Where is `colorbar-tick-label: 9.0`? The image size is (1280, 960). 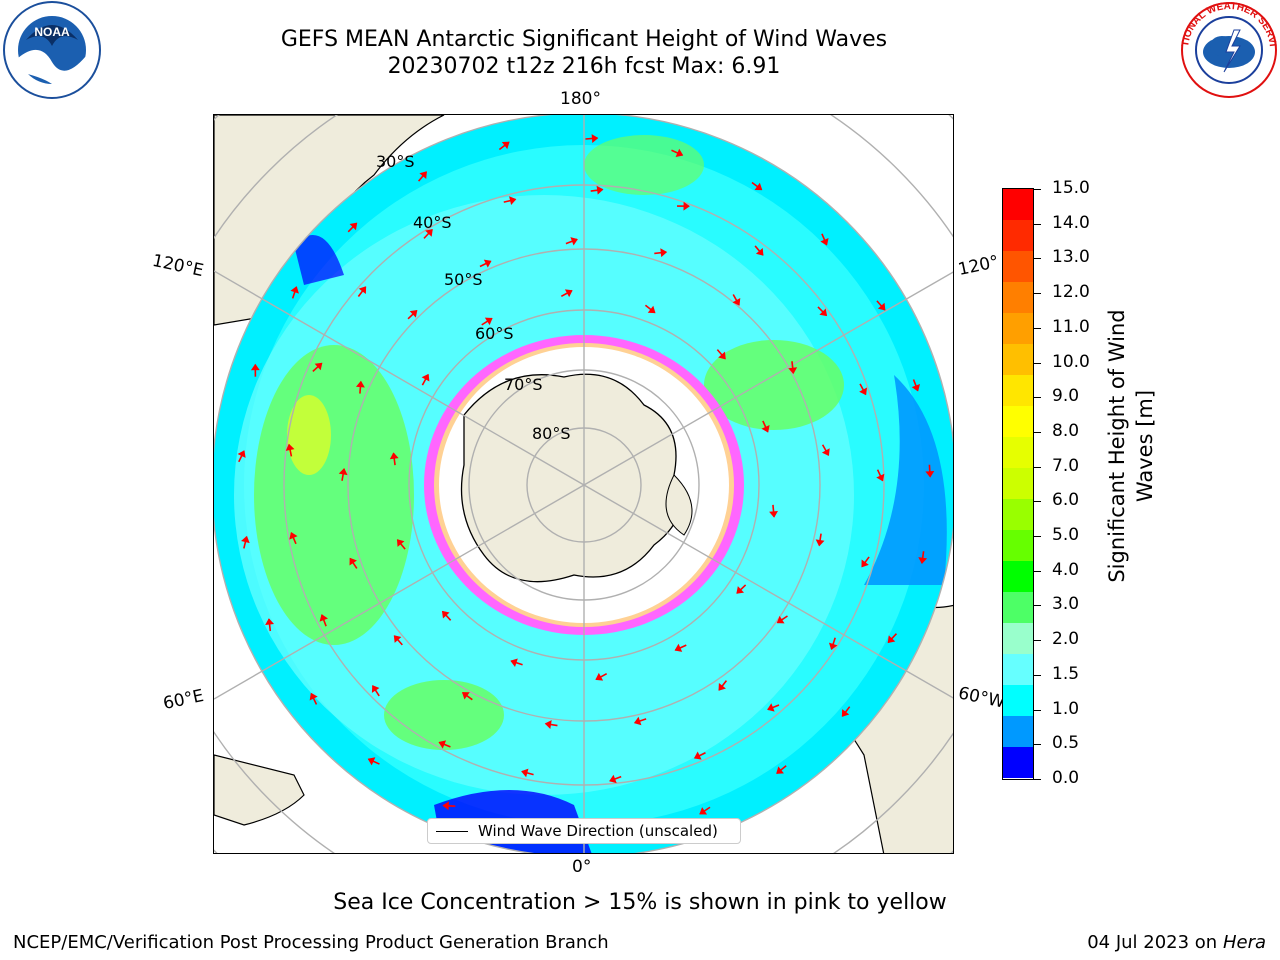
colorbar-tick-label: 9.0 is located at coordinates (1066, 396).